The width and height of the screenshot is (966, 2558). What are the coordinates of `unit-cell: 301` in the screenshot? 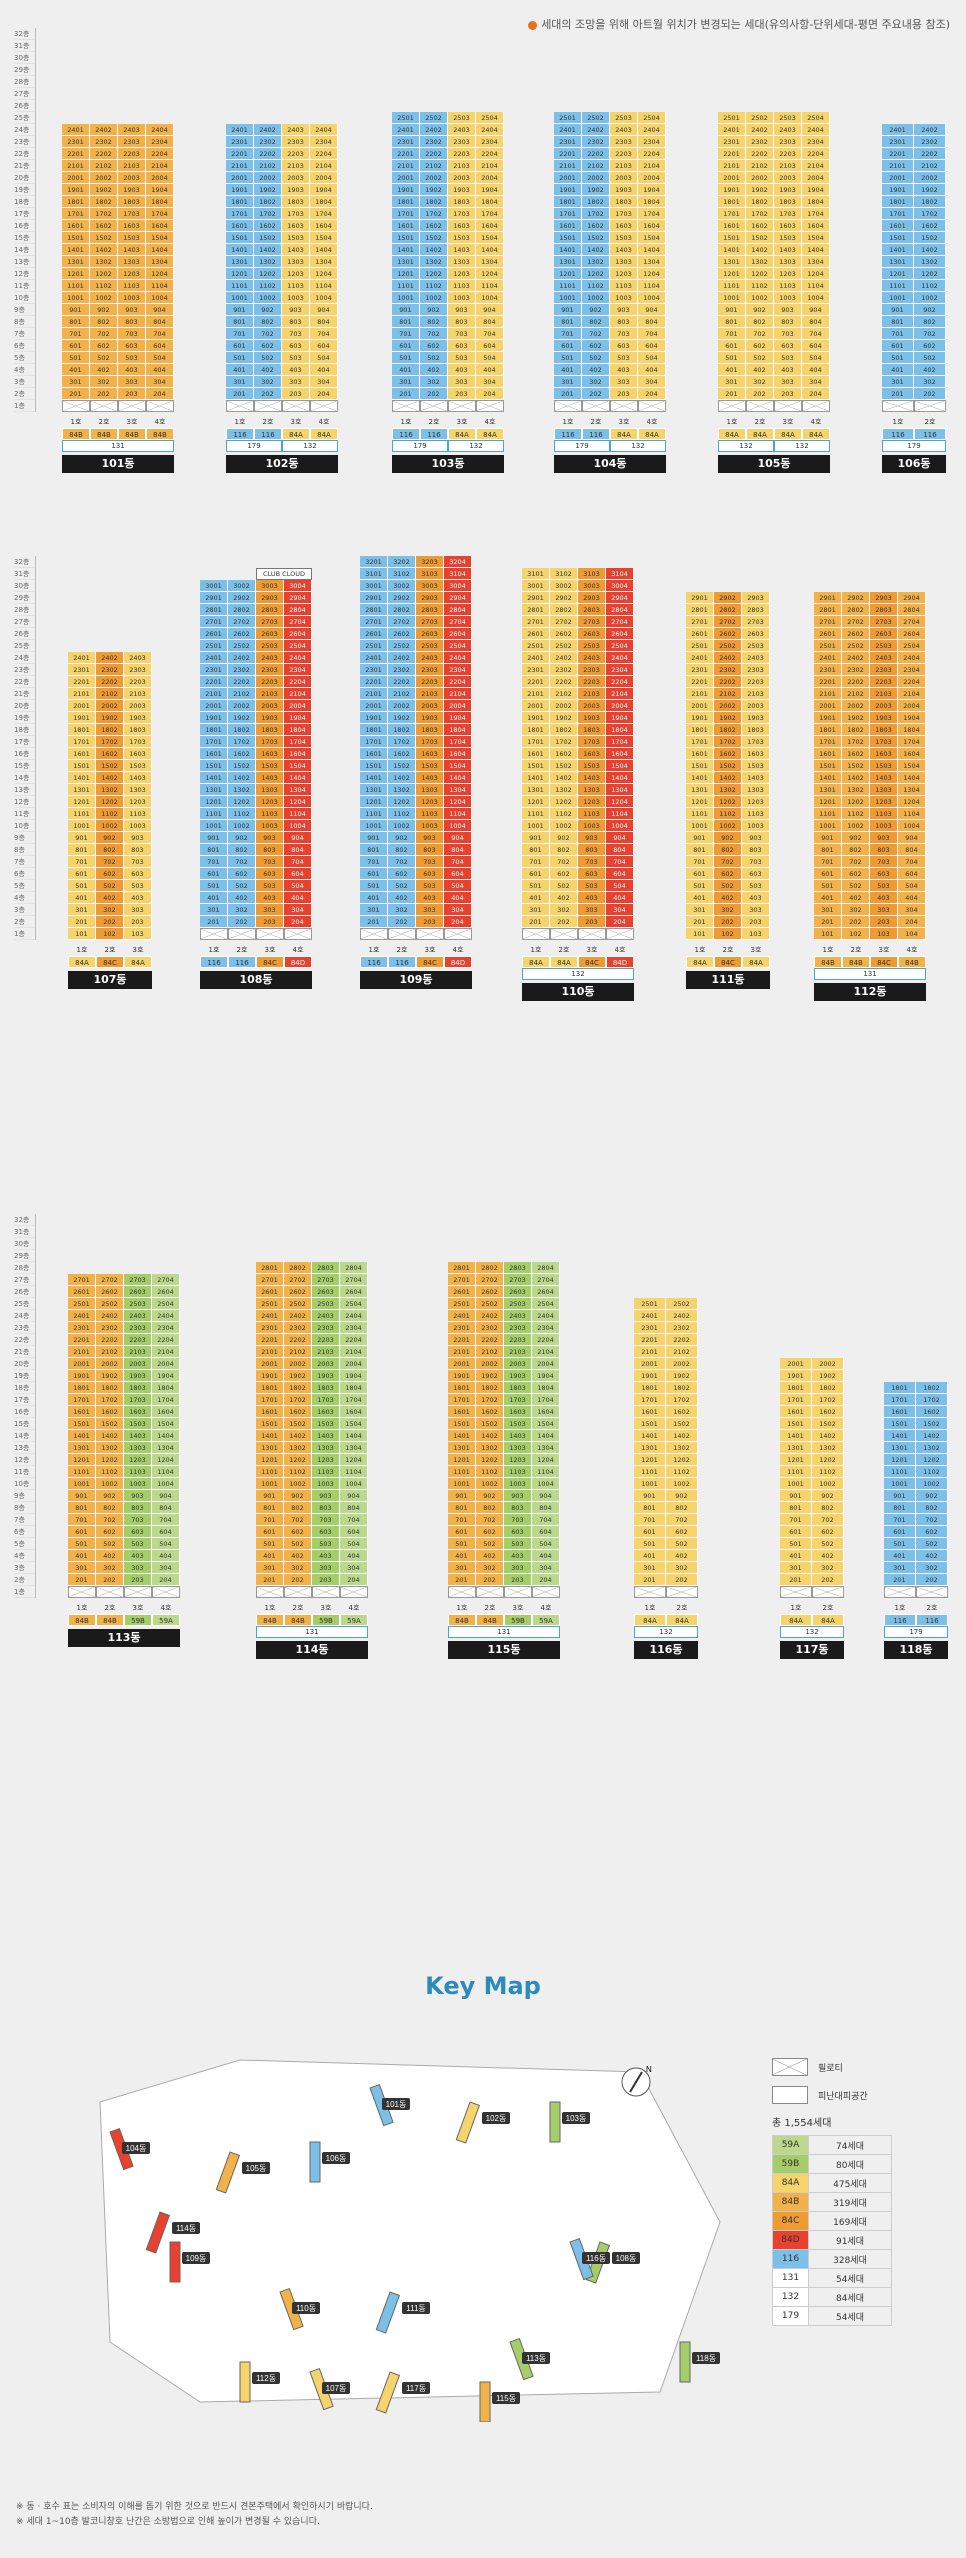 It's located at (82, 1568).